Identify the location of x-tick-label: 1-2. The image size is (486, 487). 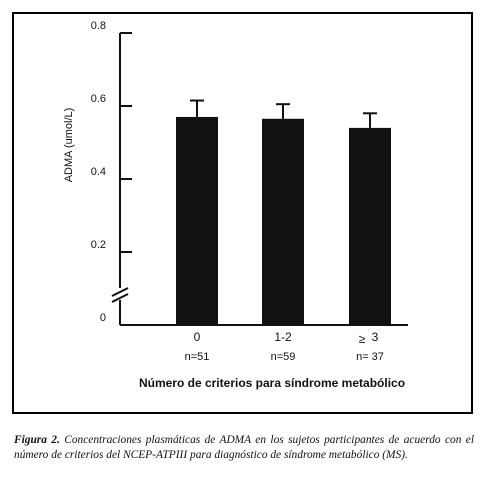
(283, 337).